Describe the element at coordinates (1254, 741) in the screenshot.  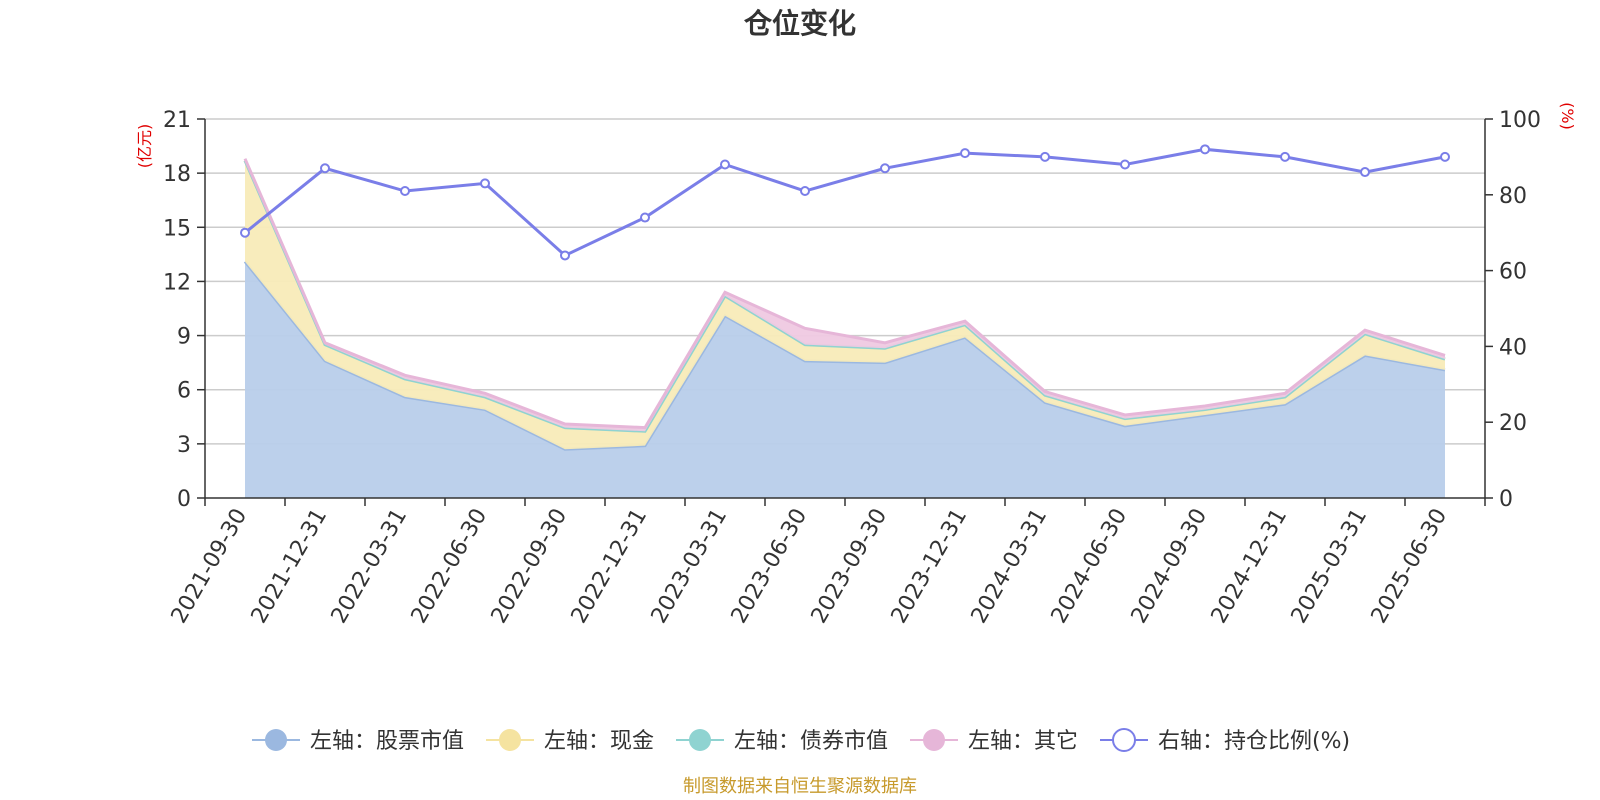
I see `legend-label: 右轴：持仓比例(%)` at that location.